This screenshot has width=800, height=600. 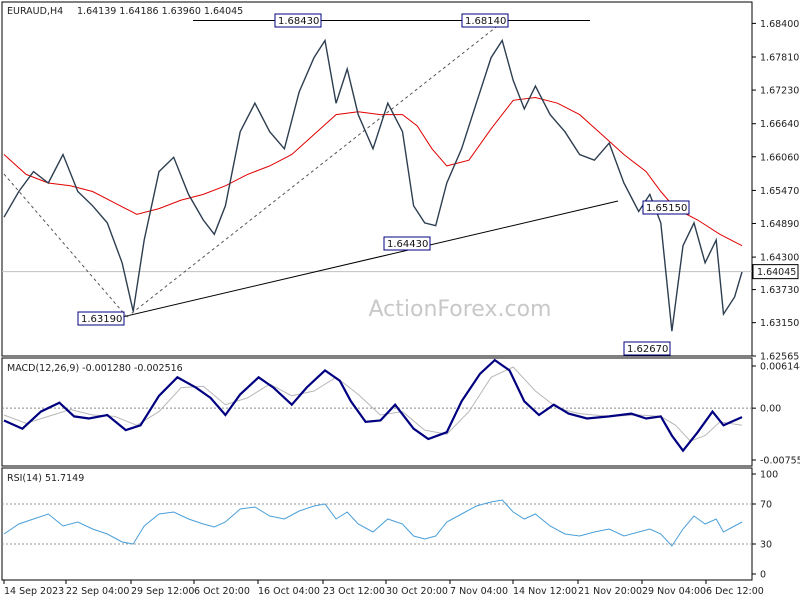 I want to click on x-axis-label: 14 Sep 2023, so click(x=34, y=591).